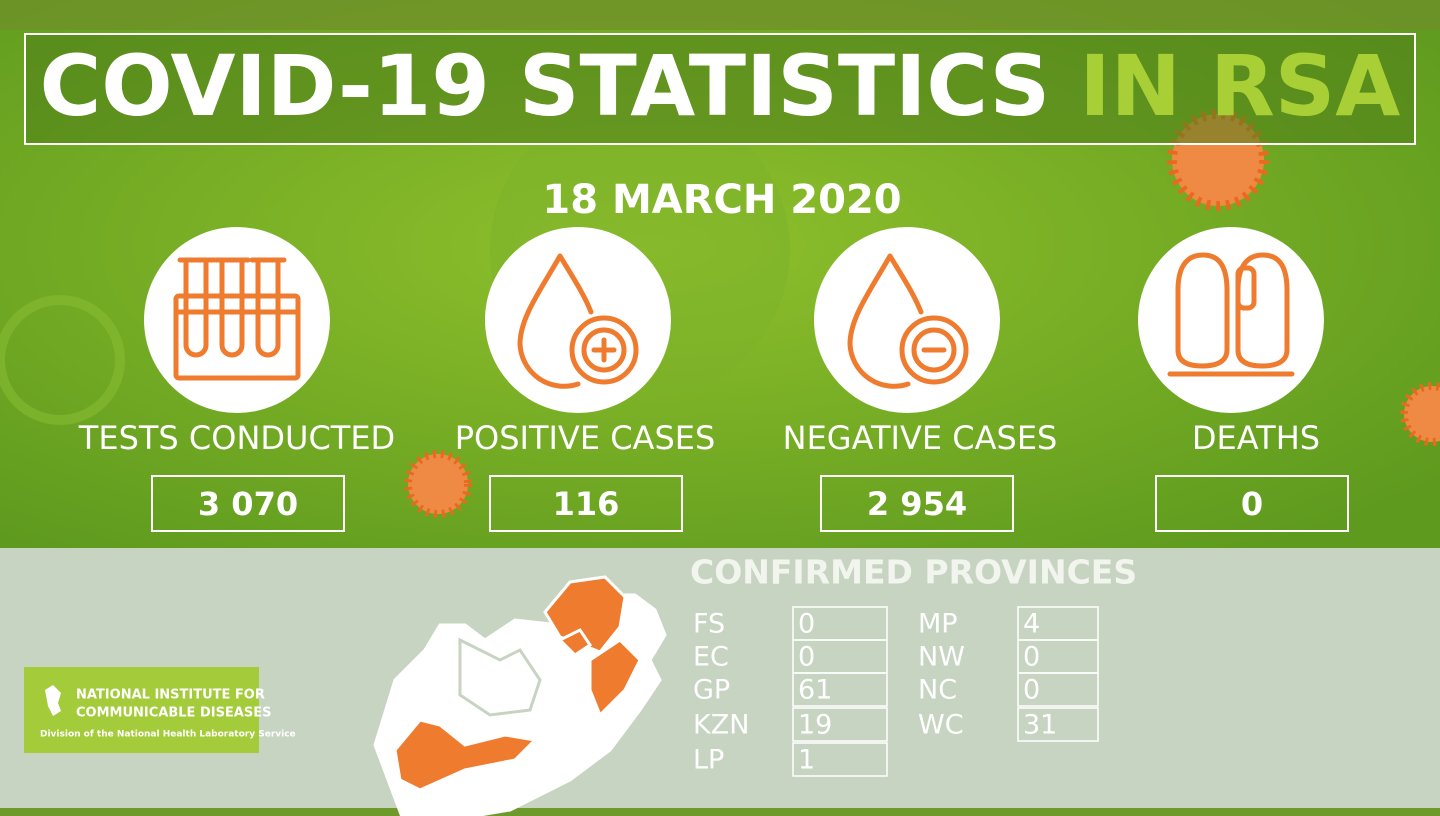  I want to click on province-count: 31, so click(1040, 725).